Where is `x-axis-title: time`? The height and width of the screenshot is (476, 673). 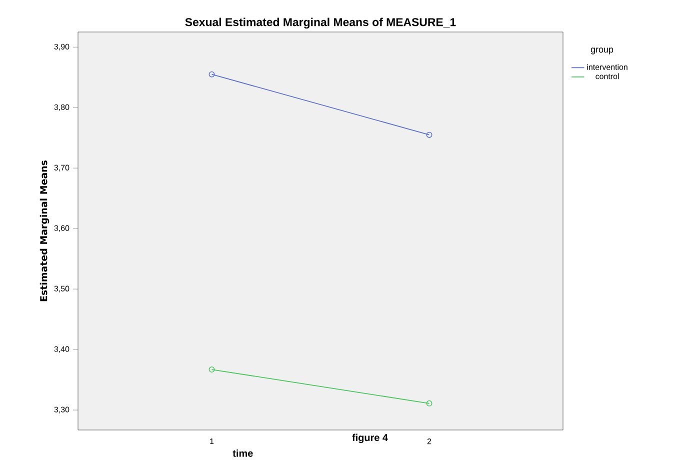
x-axis-title: time is located at coordinates (242, 453).